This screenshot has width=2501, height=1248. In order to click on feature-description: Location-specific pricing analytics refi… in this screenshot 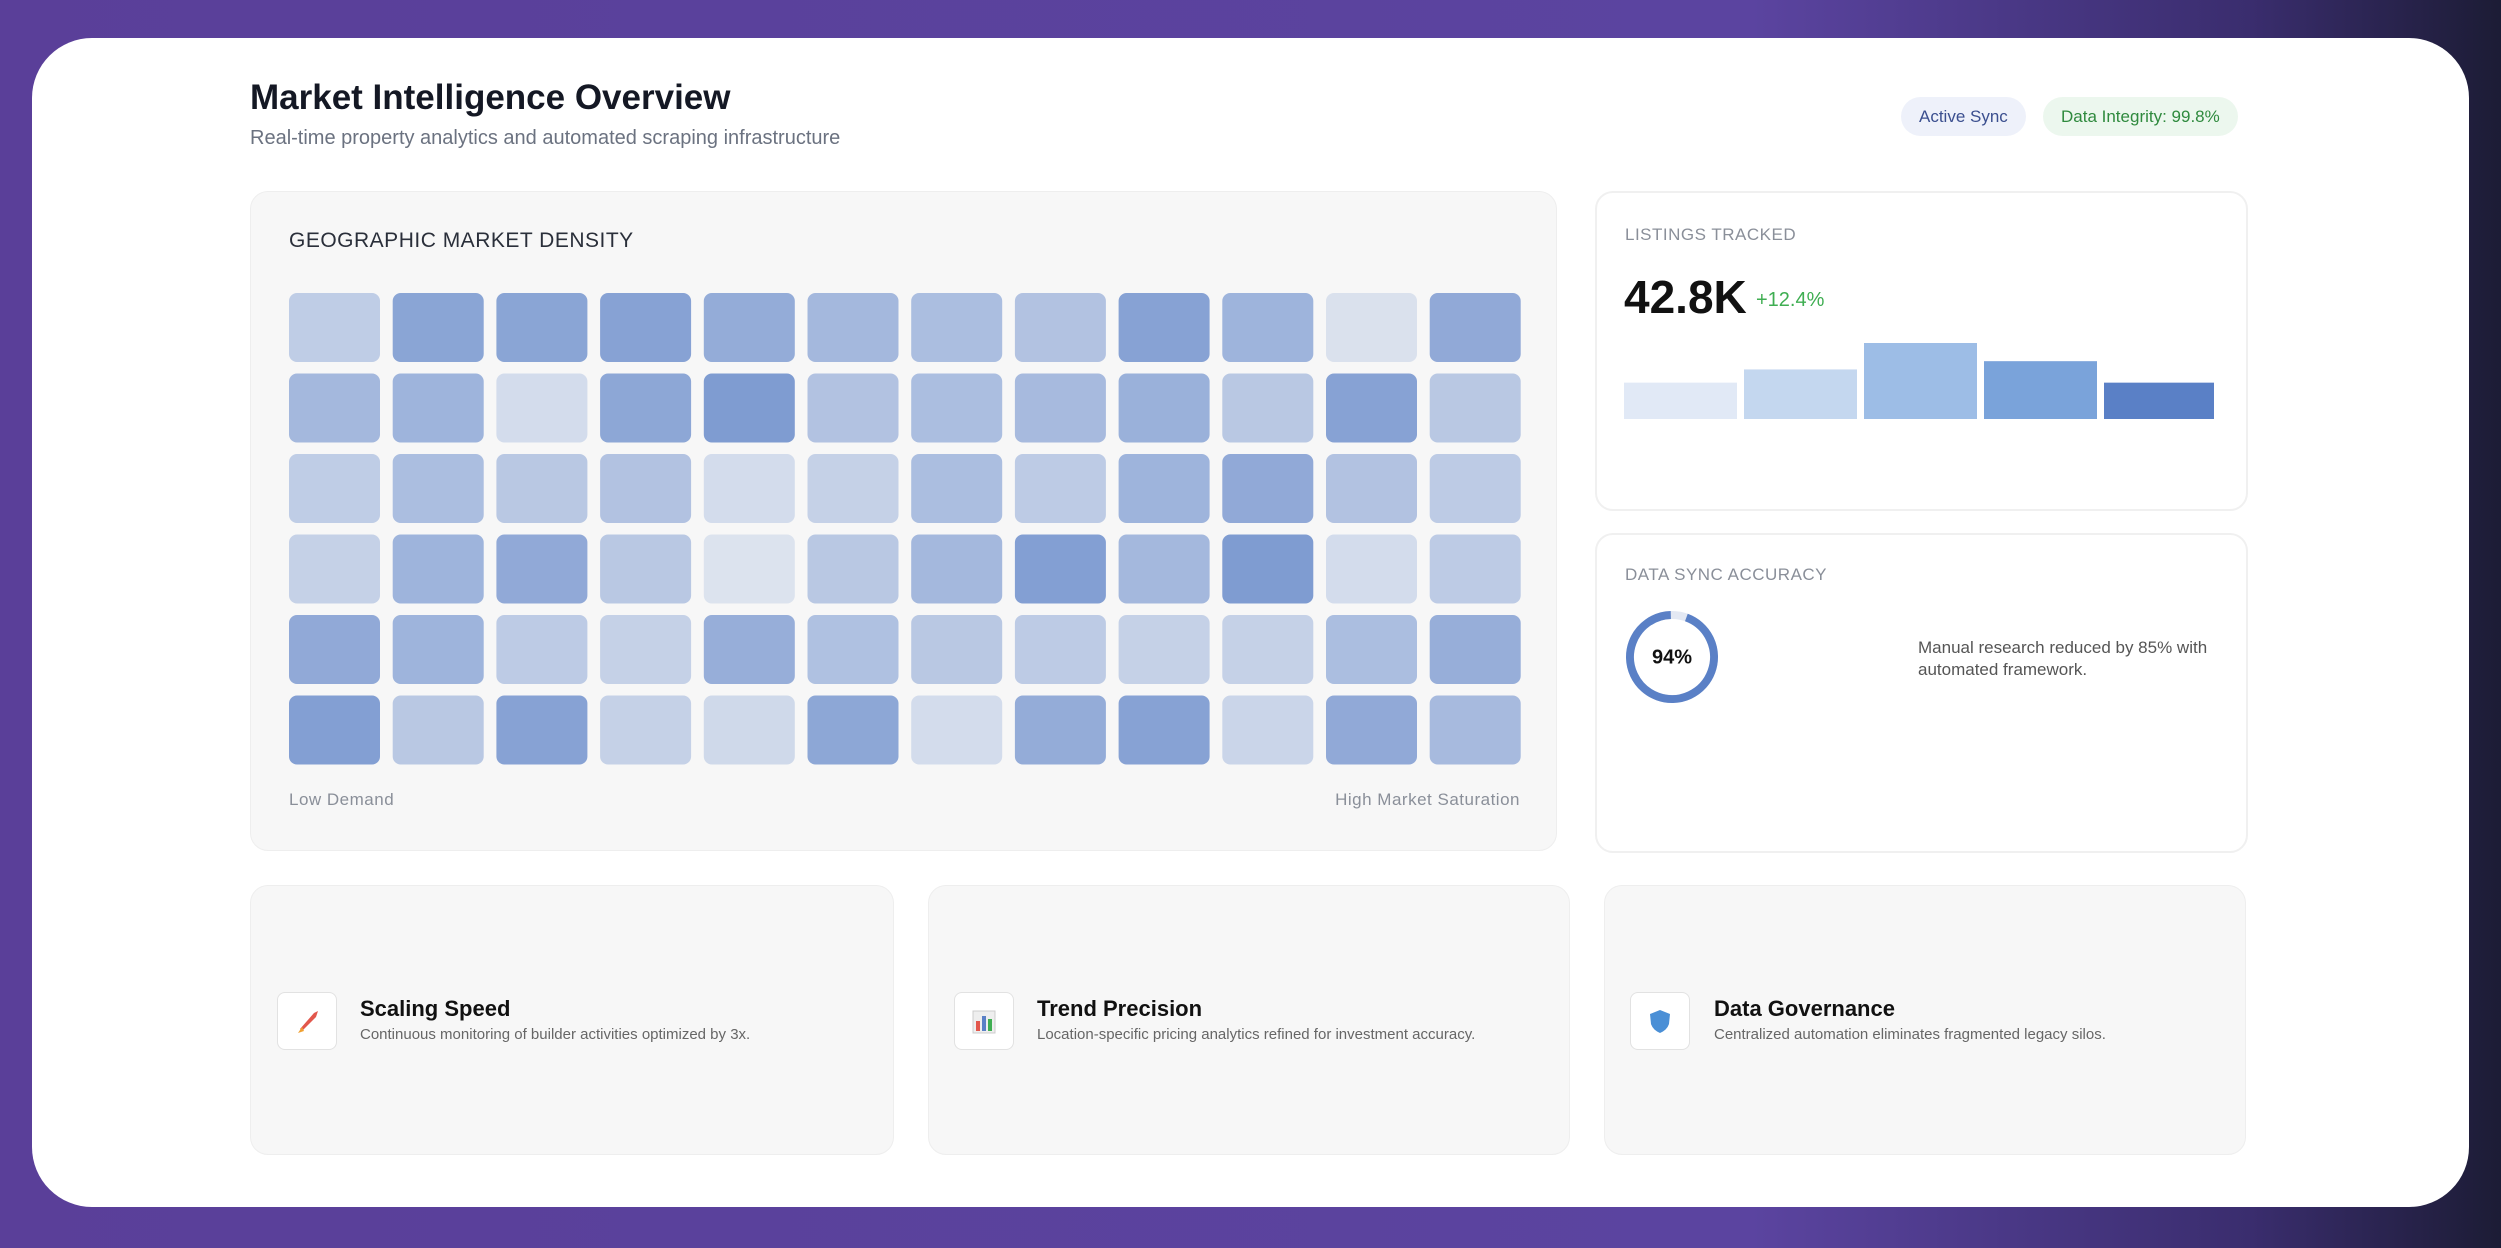, I will do `click(1256, 1034)`.